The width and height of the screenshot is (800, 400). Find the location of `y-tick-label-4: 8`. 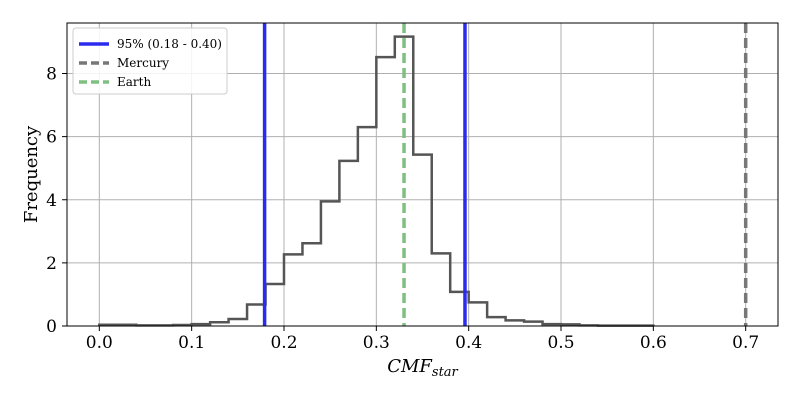

y-tick-label-4: 8 is located at coordinates (51, 75).